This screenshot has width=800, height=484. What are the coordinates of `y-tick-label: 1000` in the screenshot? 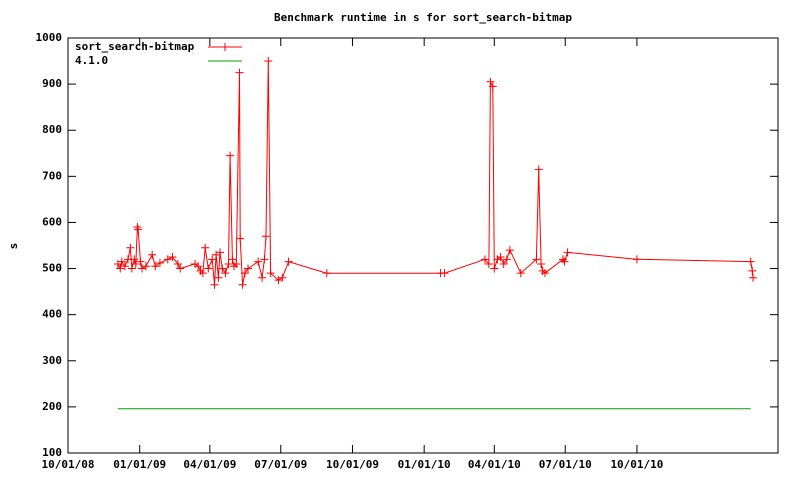 It's located at (49, 37).